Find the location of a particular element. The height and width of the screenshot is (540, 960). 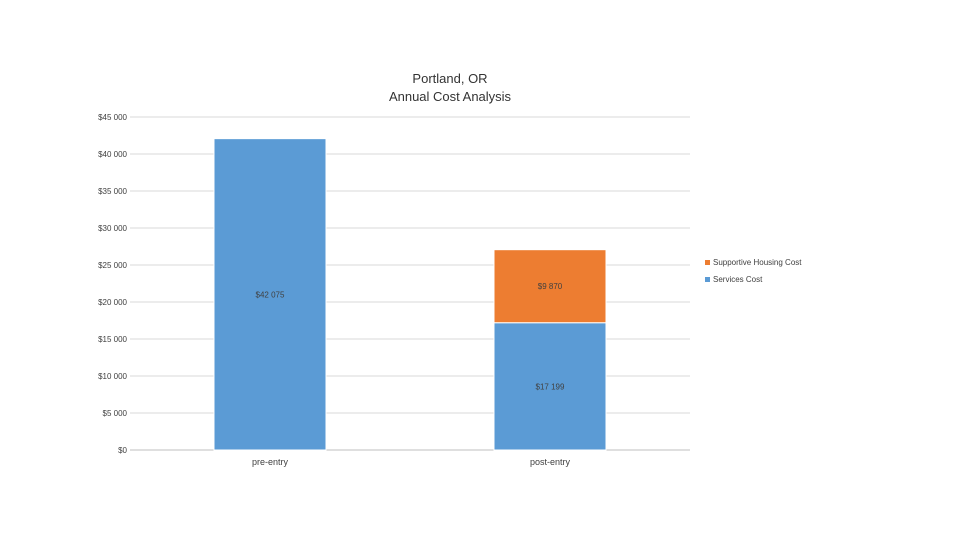

legend-entry: Supportive Housing Cost is located at coordinates (757, 262).